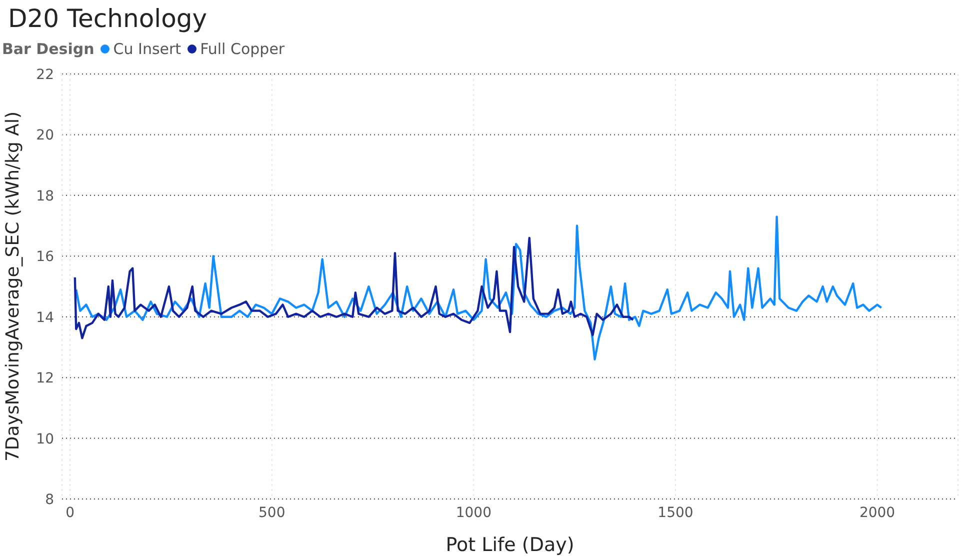  I want to click on legend-title: Bar Design, so click(48, 49).